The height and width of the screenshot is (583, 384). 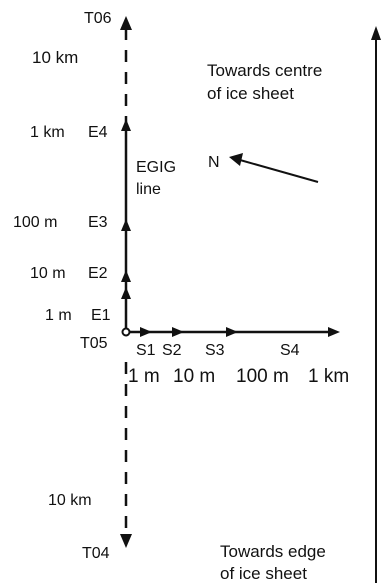 What do you see at coordinates (144, 376) in the screenshot?
I see `distance-east-1m: 1 m` at bounding box center [144, 376].